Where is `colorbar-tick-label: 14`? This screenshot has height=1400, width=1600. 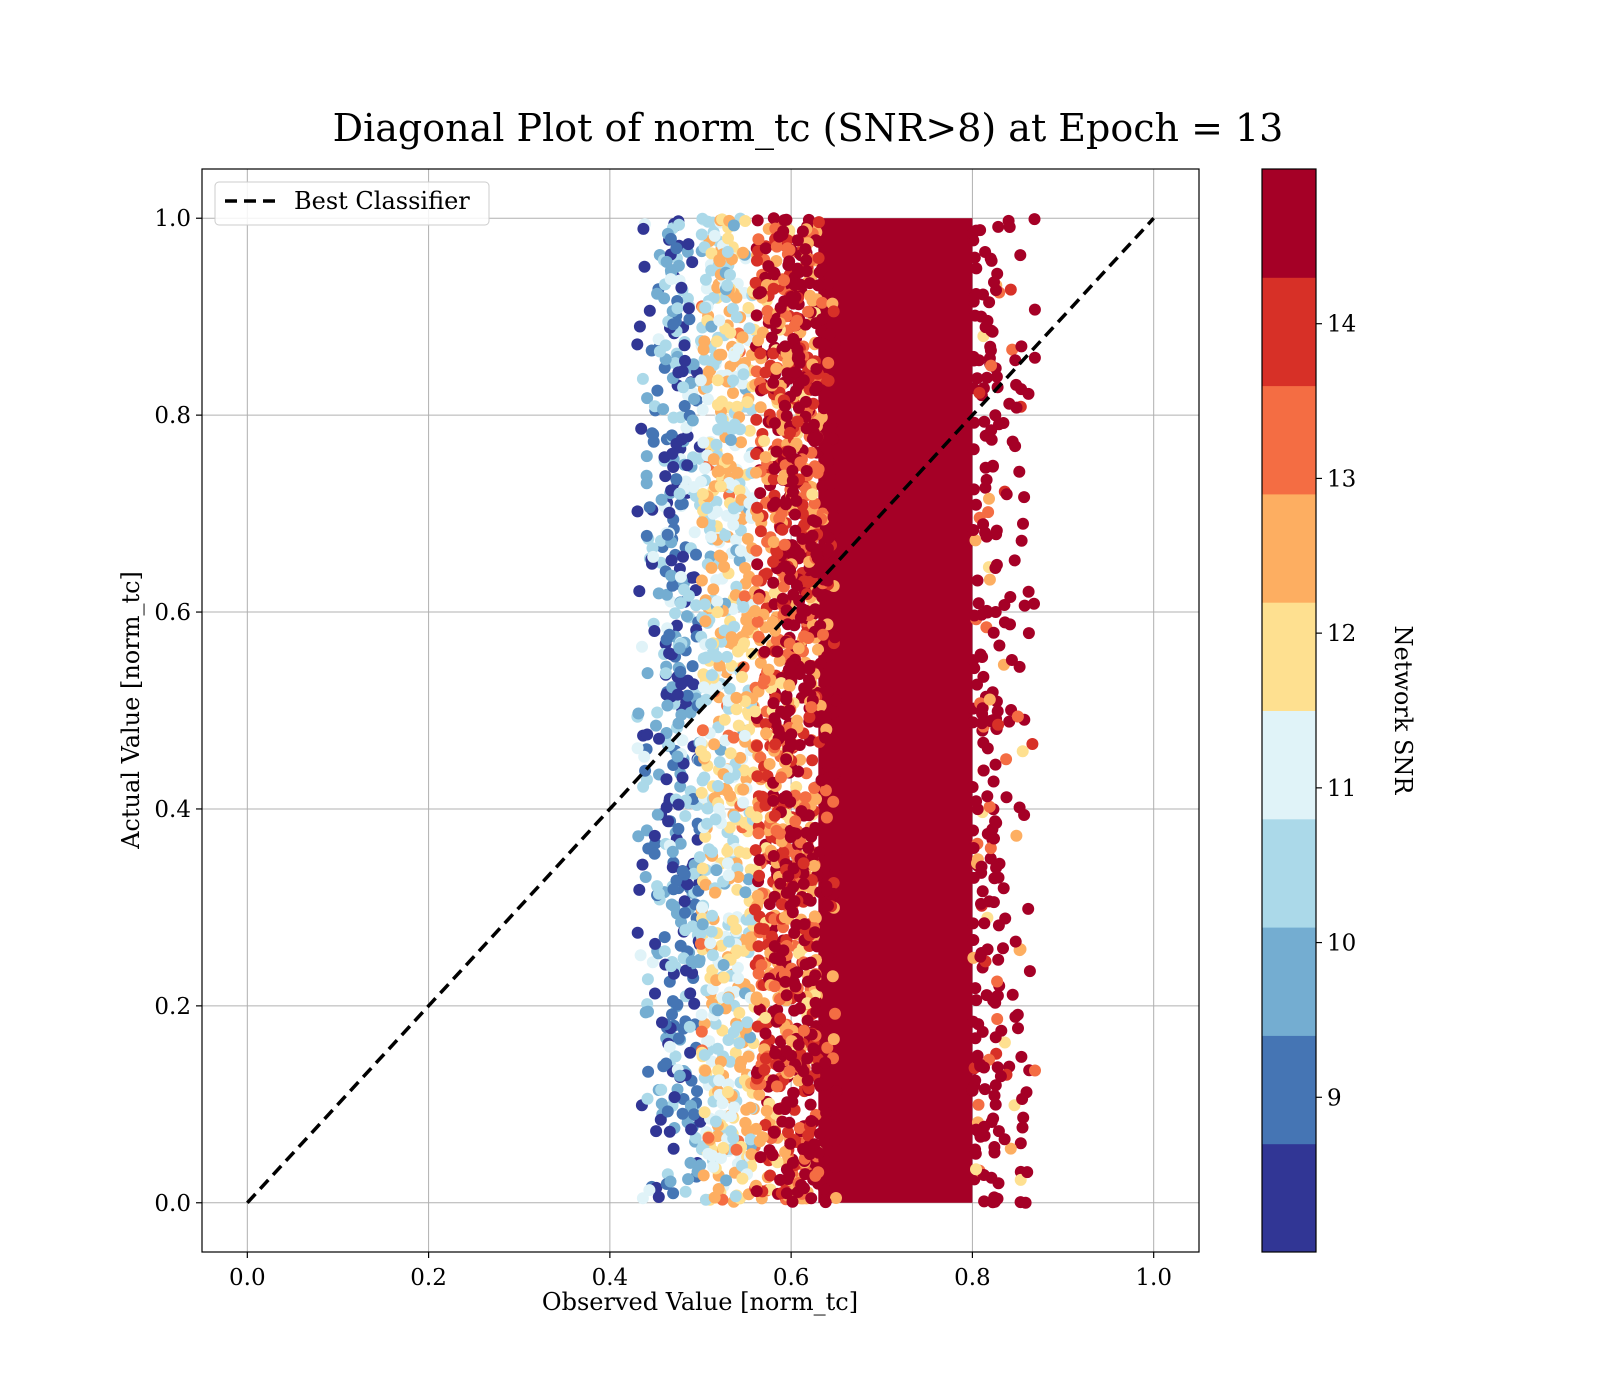
colorbar-tick-label: 14 is located at coordinates (1341, 325).